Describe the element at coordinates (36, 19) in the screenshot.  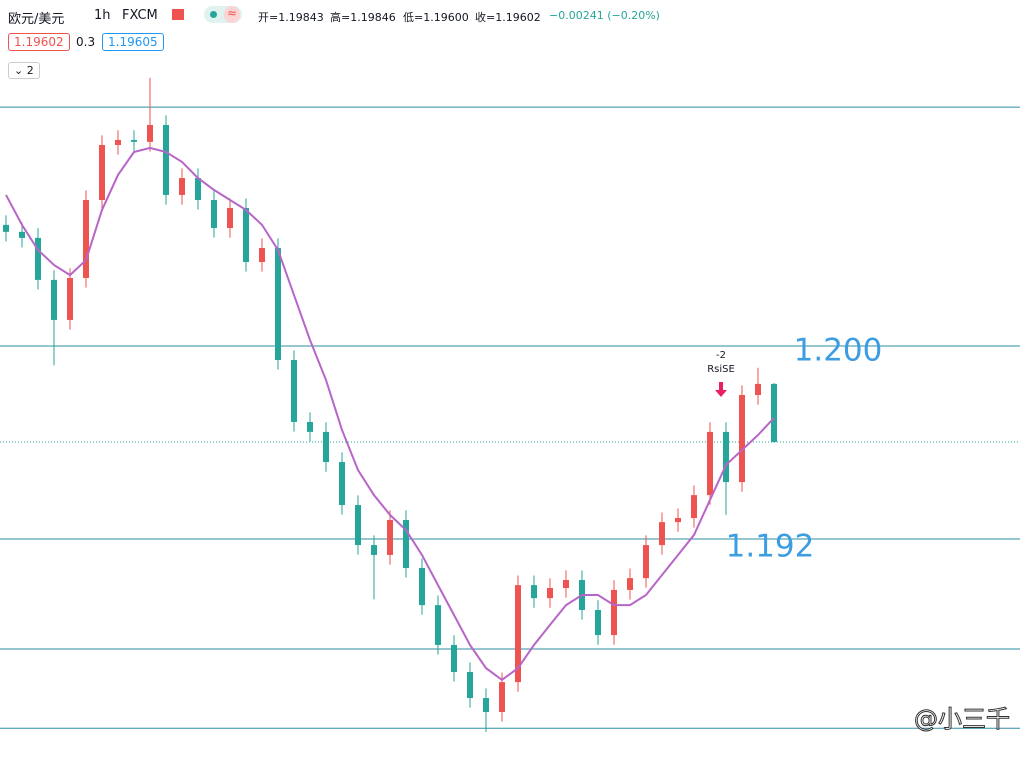
I see `symbol: 欧元/美元` at that location.